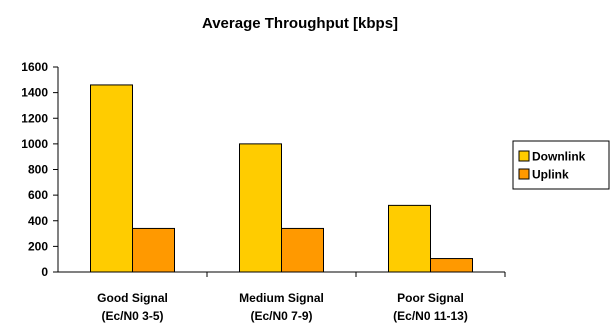 This screenshot has width=611, height=325. I want to click on y-tick-label: 1000, so click(34, 144).